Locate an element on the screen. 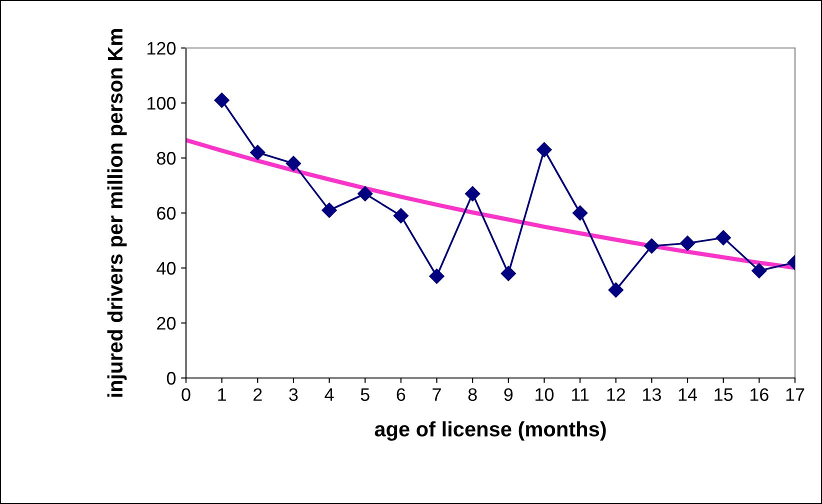 The width and height of the screenshot is (822, 504). x-tick-label: 10 is located at coordinates (545, 394).